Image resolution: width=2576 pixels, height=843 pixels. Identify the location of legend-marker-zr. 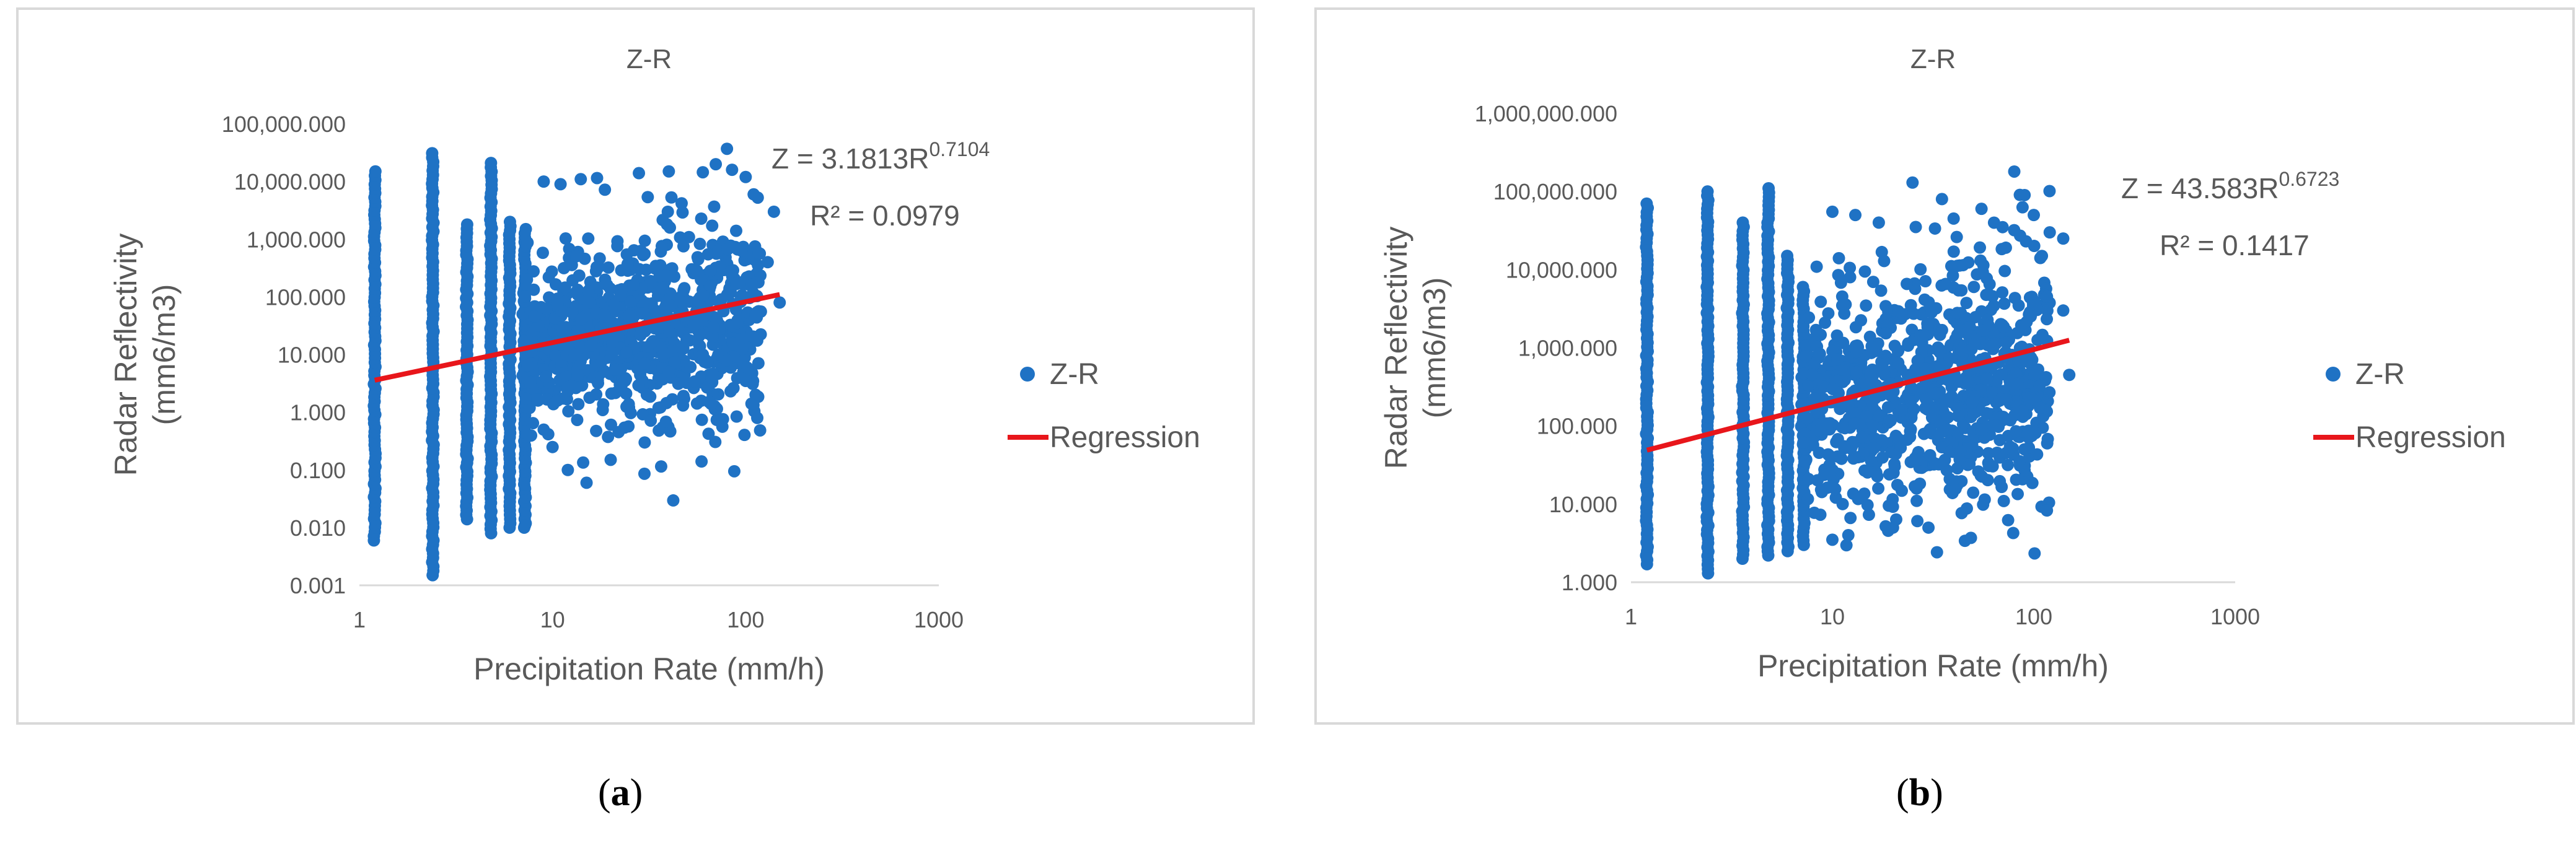
(2333, 374).